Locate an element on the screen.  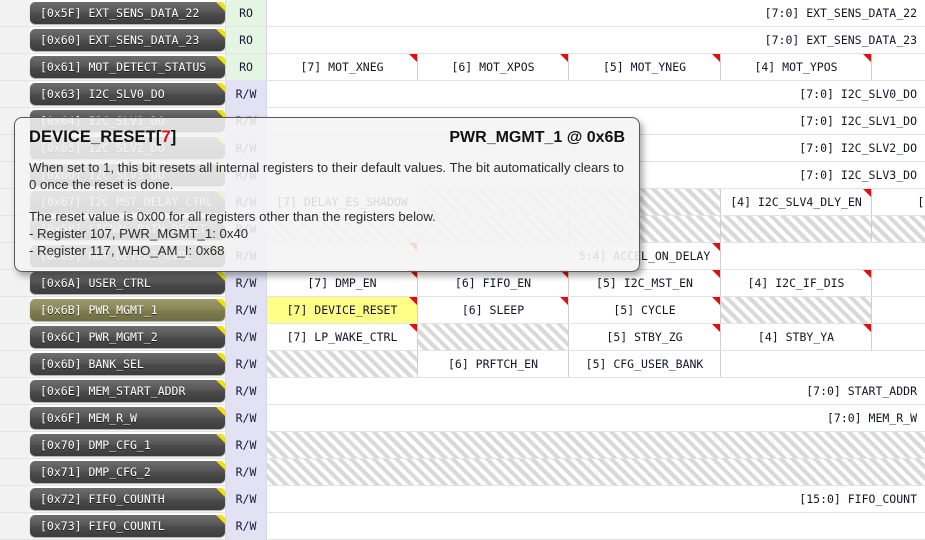
register-name-plate: [0x6B] PWR_MGMT_1 is located at coordinates (127, 310).